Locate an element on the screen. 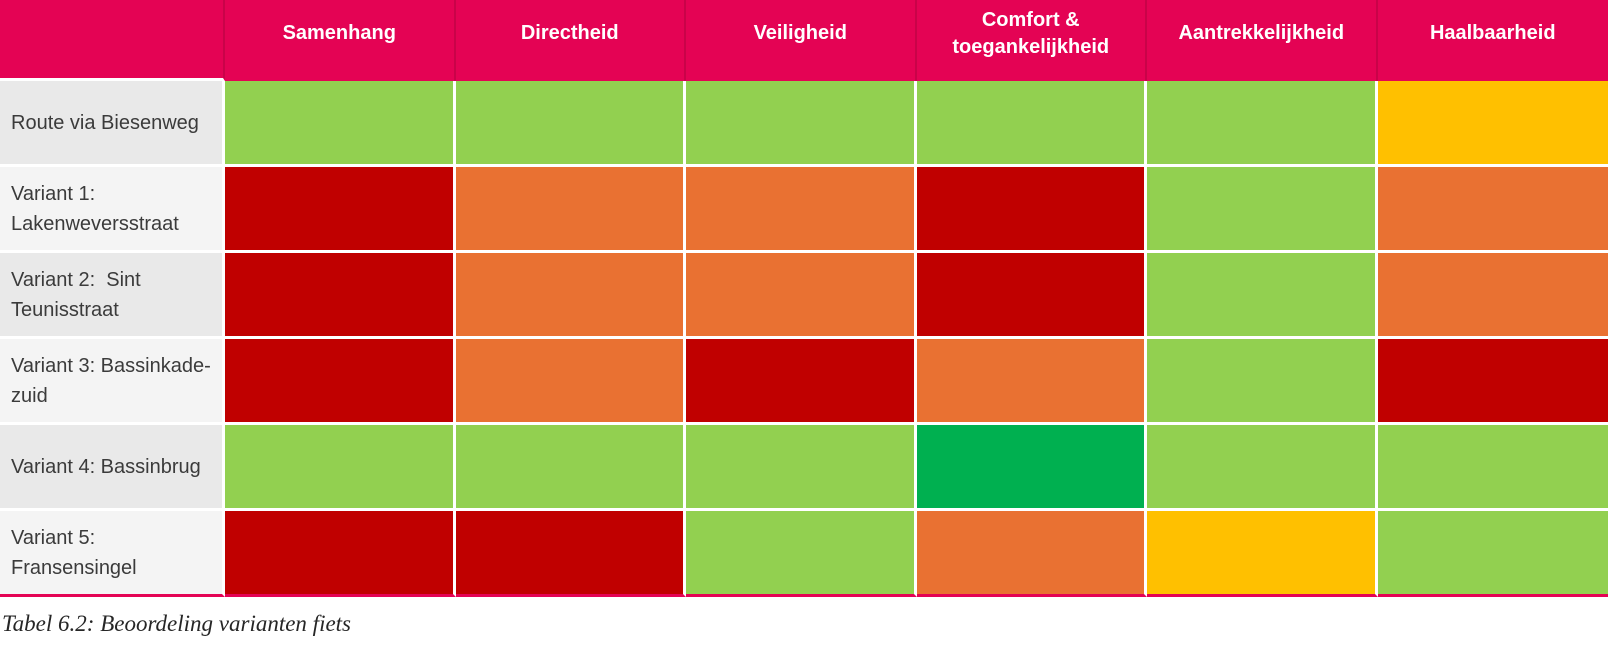  column-header-comfort-toegankelijkheid: Comfort & toegankelijkheid is located at coordinates (1031, 40).